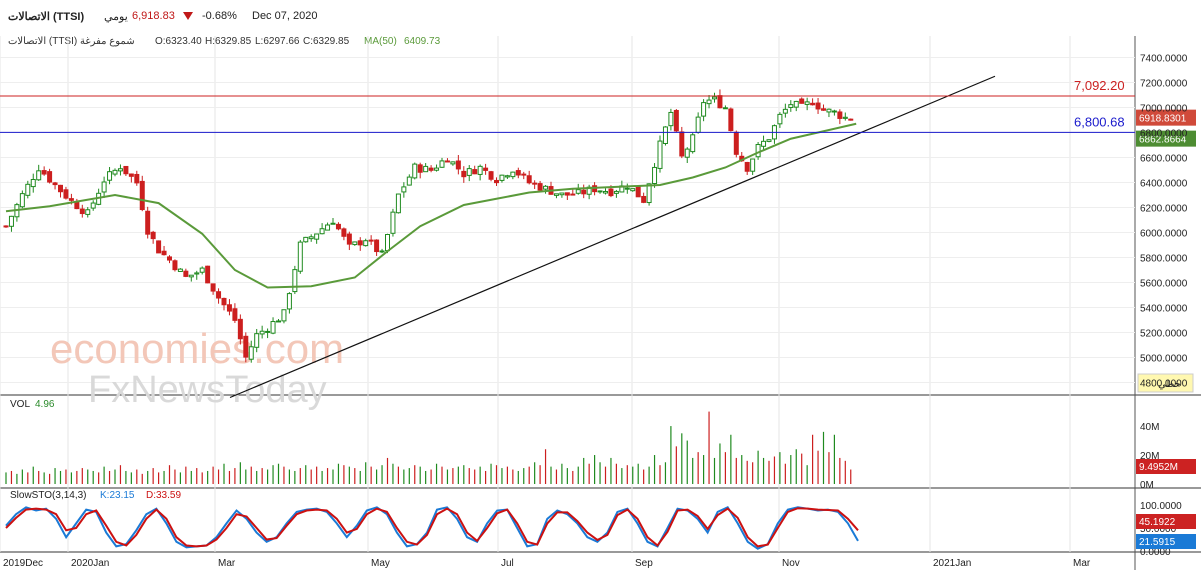 This screenshot has width=1201, height=570. Describe the element at coordinates (1164, 134) in the screenshot. I see `y-tick-label: 6800.0000` at that location.